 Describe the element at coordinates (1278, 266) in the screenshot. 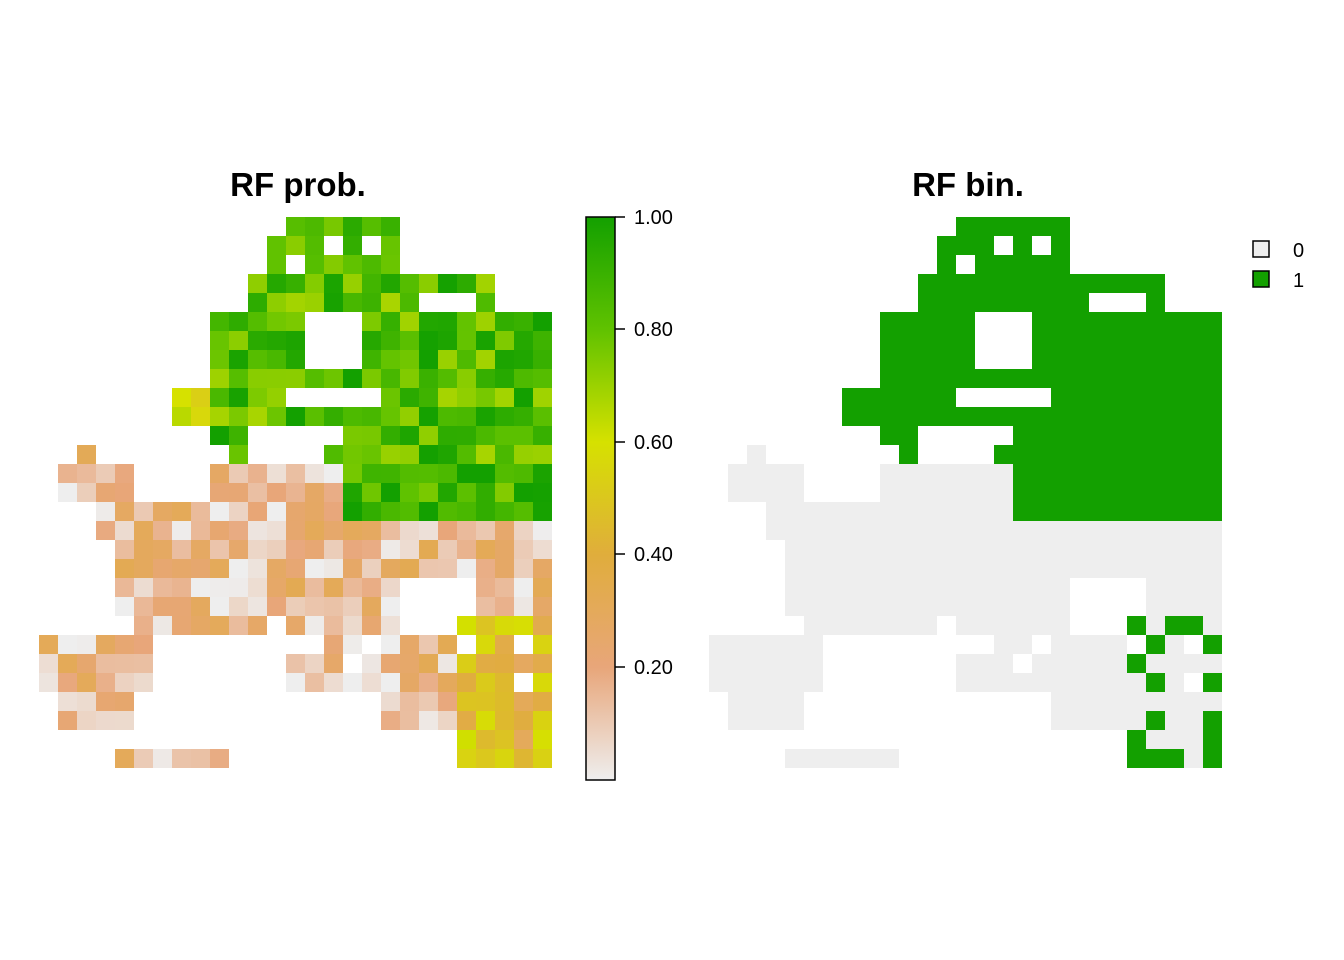

I see `binary-legend: 0 1` at that location.